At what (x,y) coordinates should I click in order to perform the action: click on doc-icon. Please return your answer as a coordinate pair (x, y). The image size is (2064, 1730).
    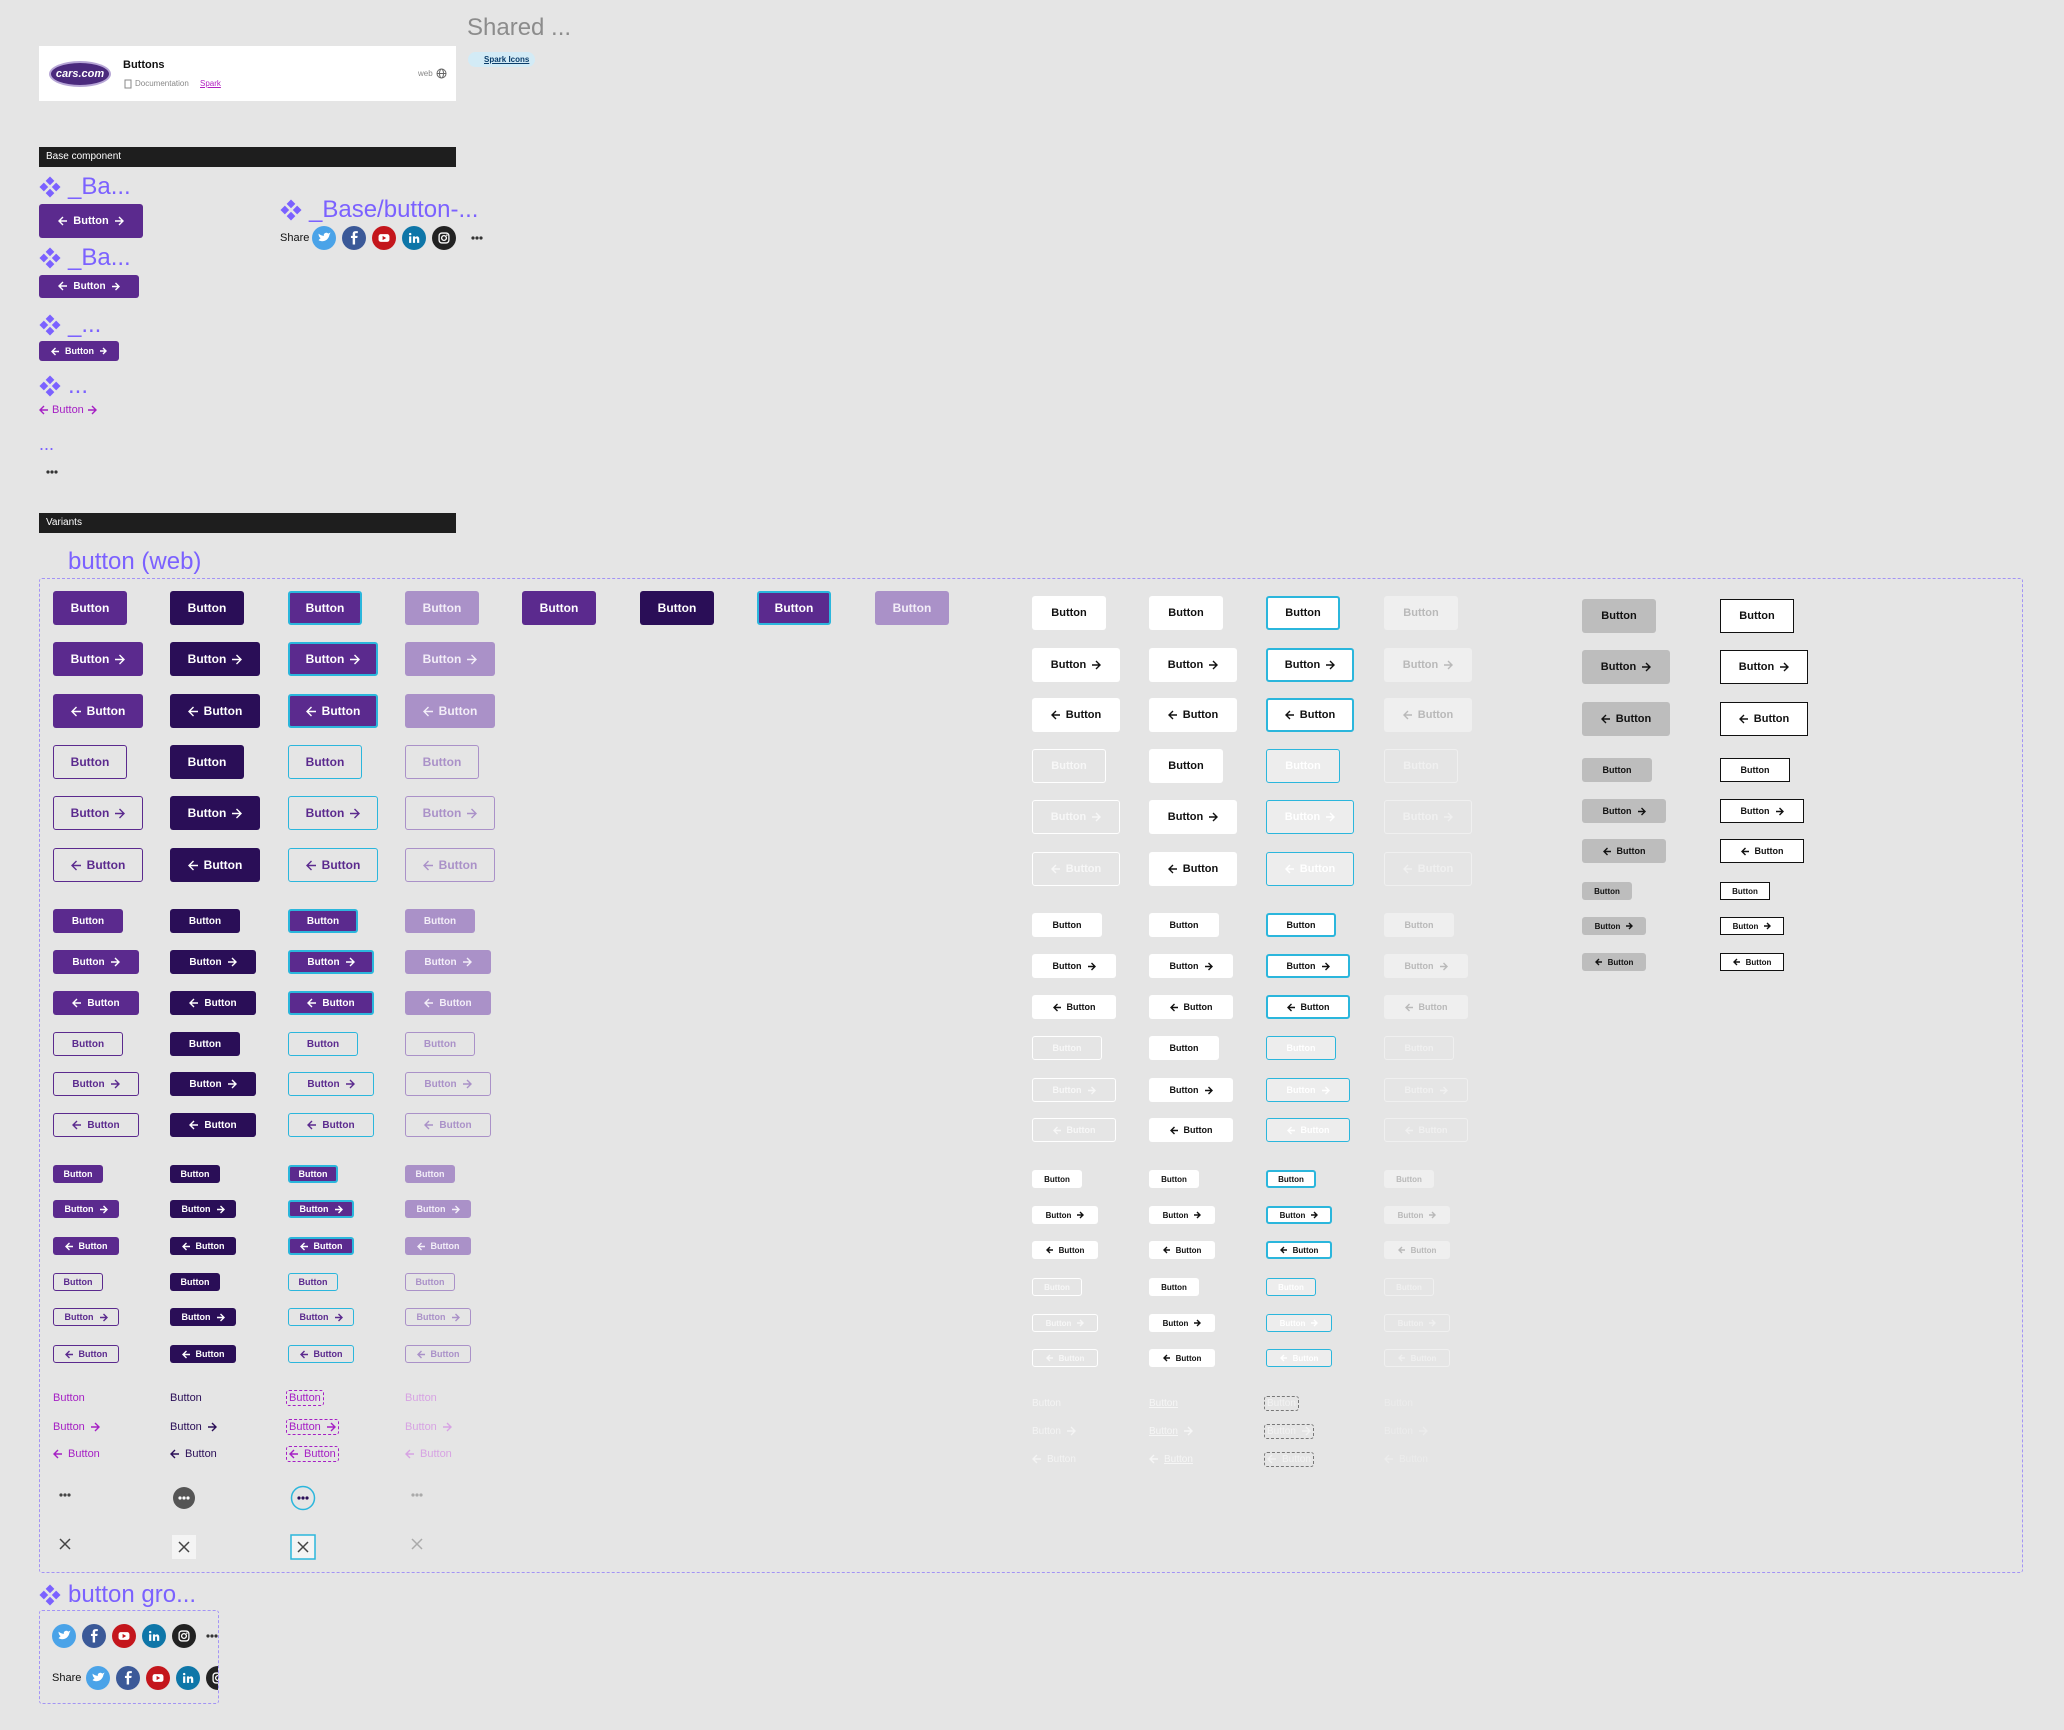
    Looking at the image, I should click on (128, 84).